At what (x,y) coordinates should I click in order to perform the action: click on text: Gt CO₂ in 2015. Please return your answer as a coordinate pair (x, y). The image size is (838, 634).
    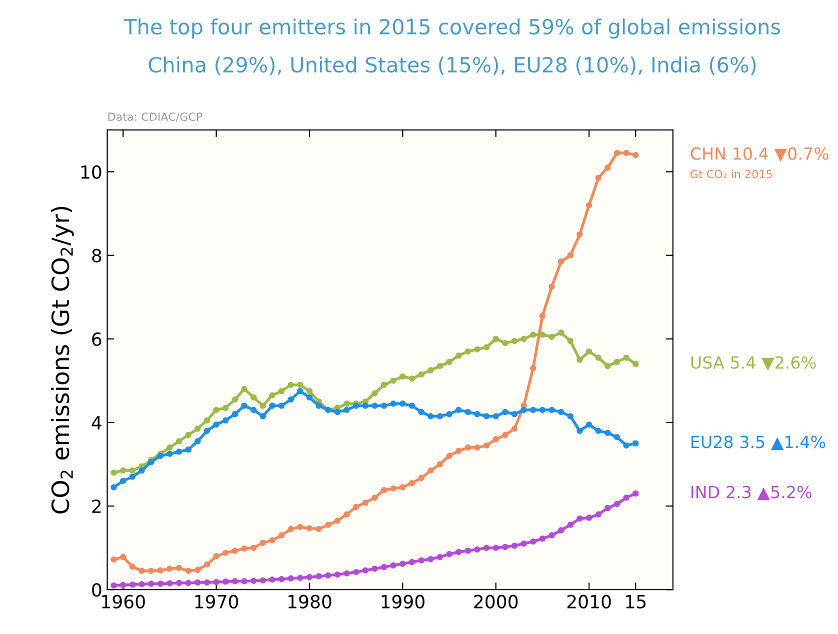
    Looking at the image, I should click on (731, 174).